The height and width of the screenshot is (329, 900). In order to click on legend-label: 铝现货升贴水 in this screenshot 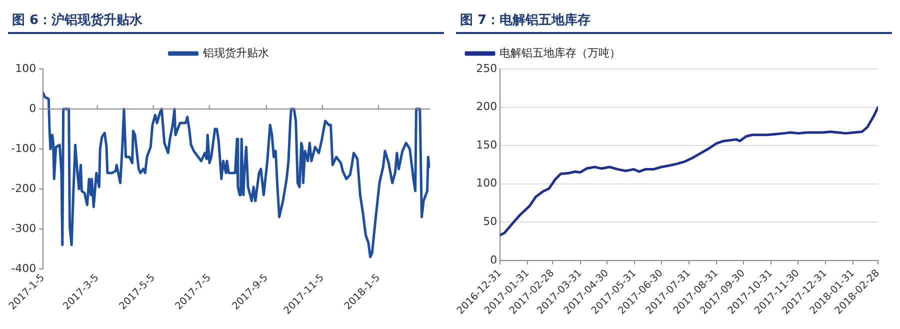, I will do `click(235, 53)`.